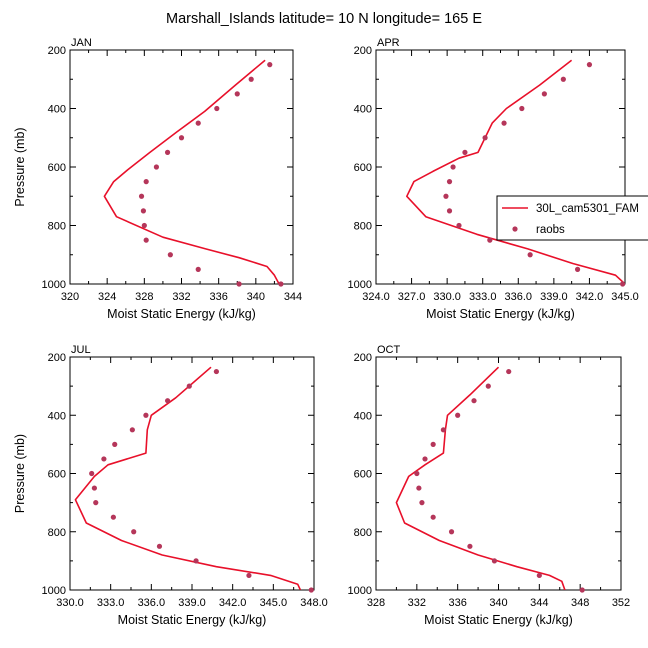 The width and height of the screenshot is (648, 648). I want to click on x-tick-label: 327.0, so click(412, 297).